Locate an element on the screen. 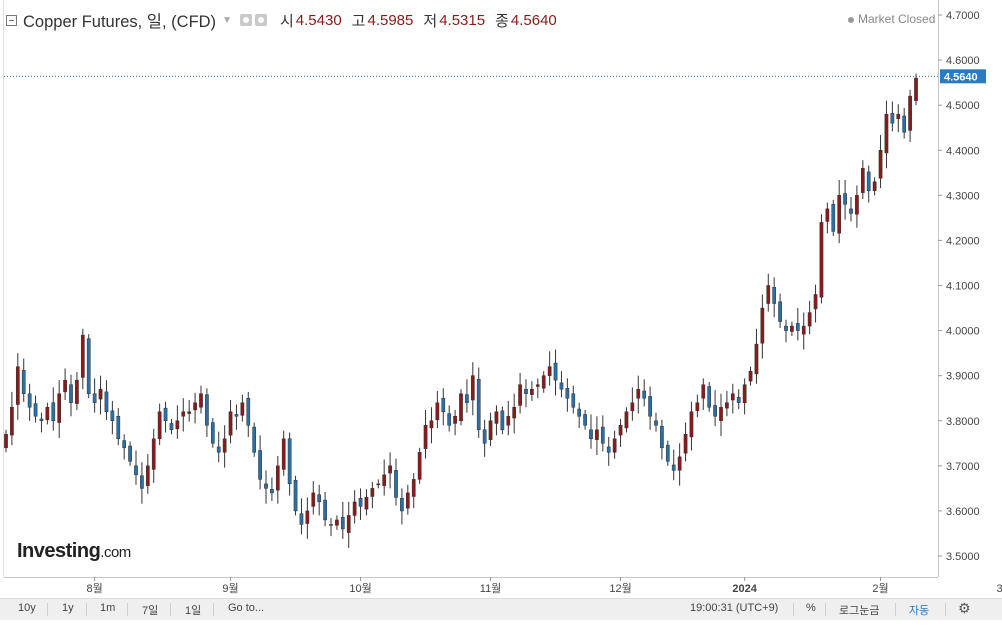 Image resolution: width=1002 pixels, height=627 pixels. x-tick-label: 8월 is located at coordinates (95, 588).